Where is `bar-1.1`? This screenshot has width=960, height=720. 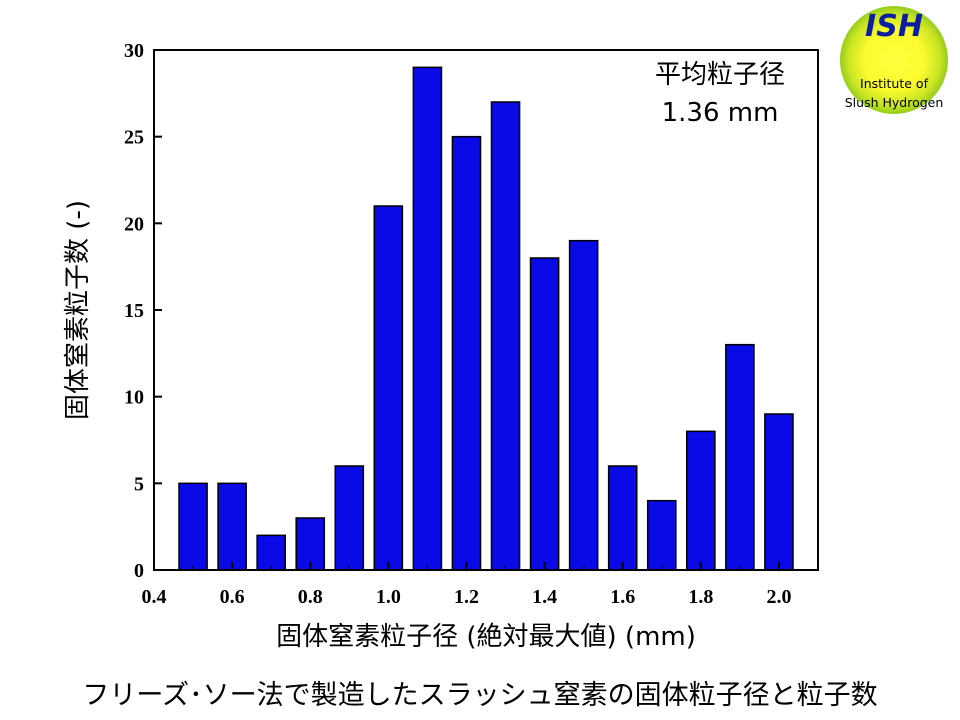 bar-1.1 is located at coordinates (427, 318).